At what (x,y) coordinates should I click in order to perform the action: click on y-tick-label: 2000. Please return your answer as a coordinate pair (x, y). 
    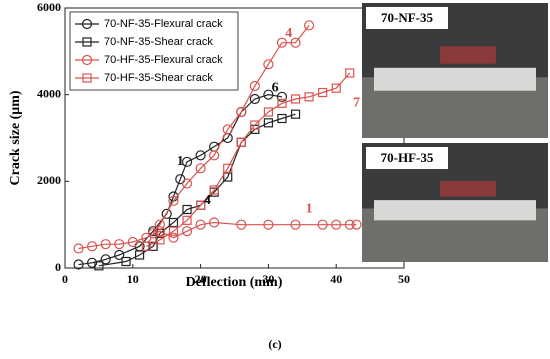
    Looking at the image, I should click on (49, 180).